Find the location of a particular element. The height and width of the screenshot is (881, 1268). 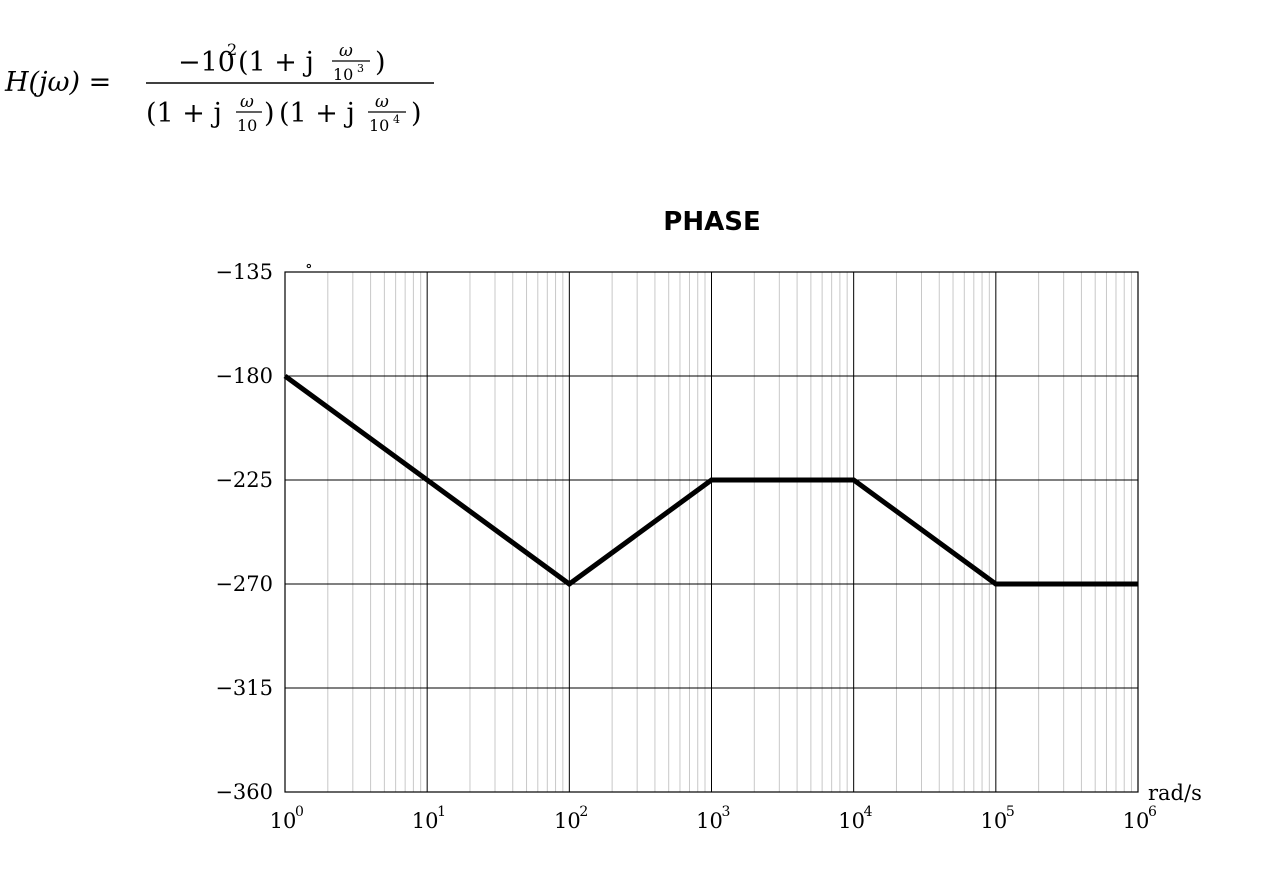

den2-frac-den: 10 is located at coordinates (379, 125).